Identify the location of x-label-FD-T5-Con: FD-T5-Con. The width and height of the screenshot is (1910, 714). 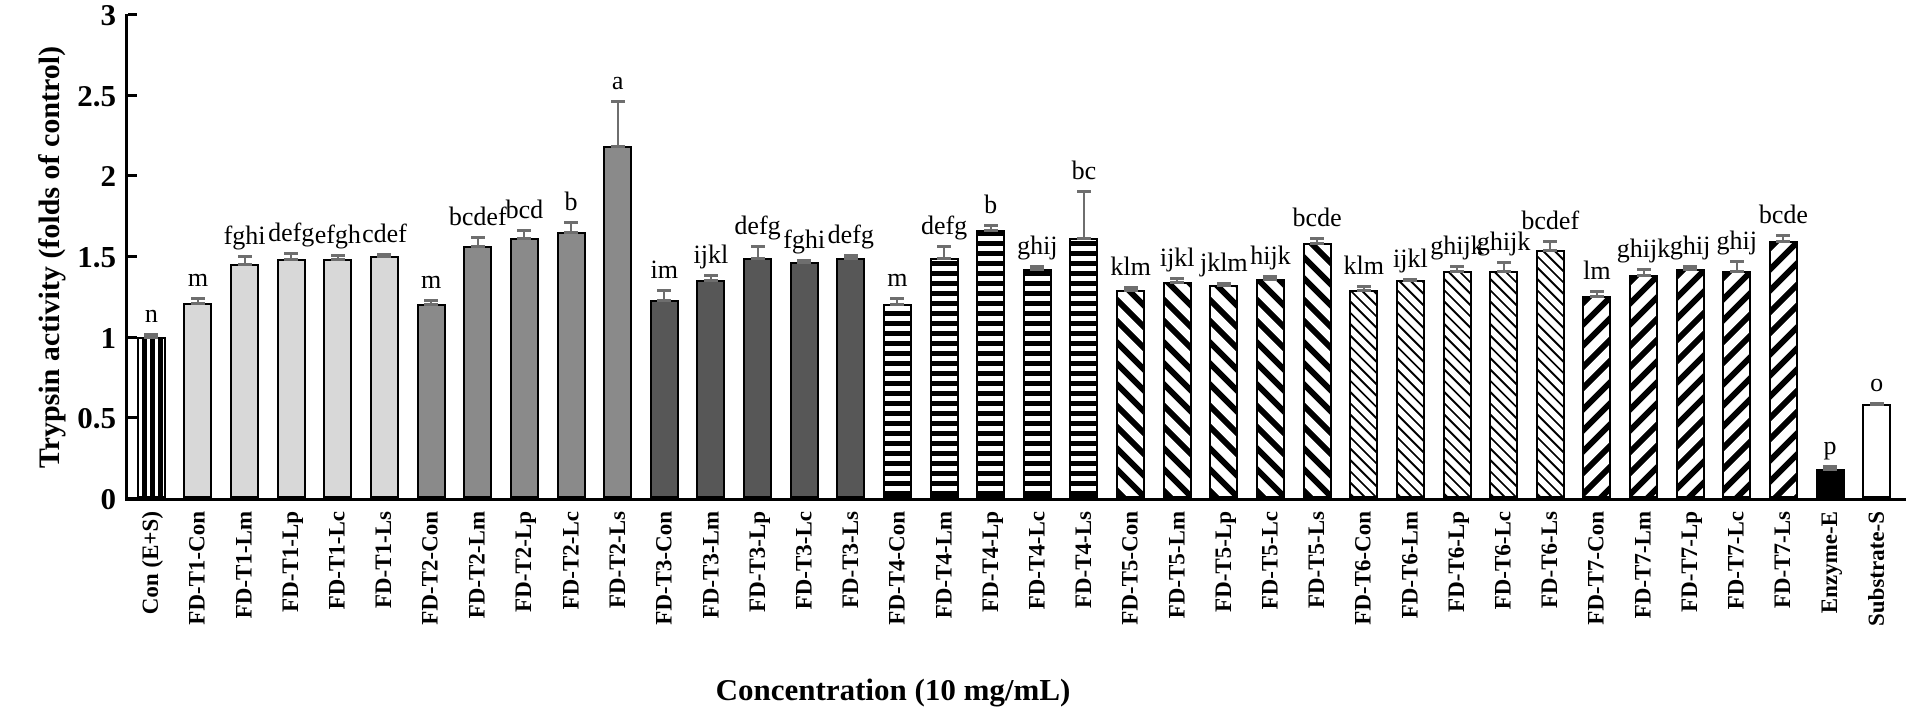
(1130, 568).